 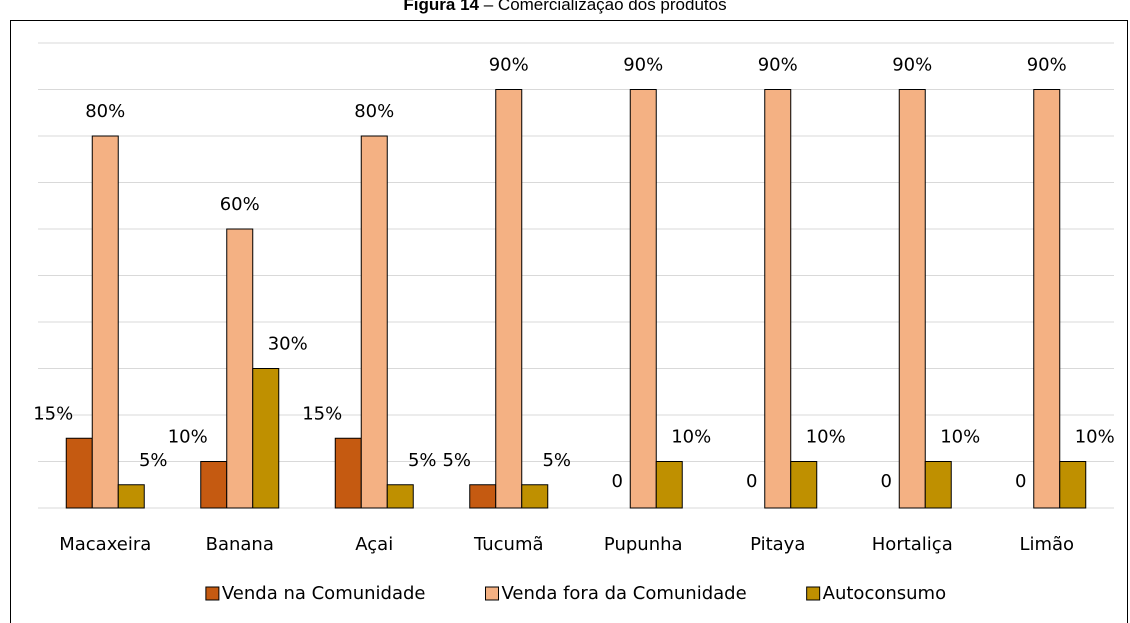 I want to click on x-tick-label: Banana, so click(x=240, y=544).